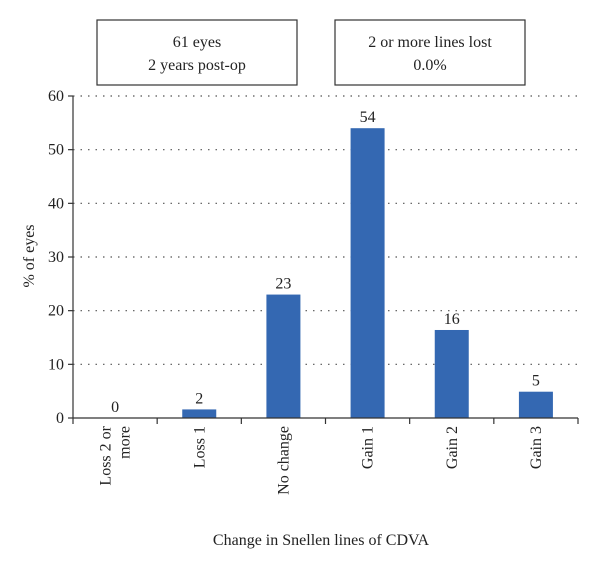 This screenshot has height=576, width=600. I want to click on y-tick-label-1: 10, so click(56, 364).